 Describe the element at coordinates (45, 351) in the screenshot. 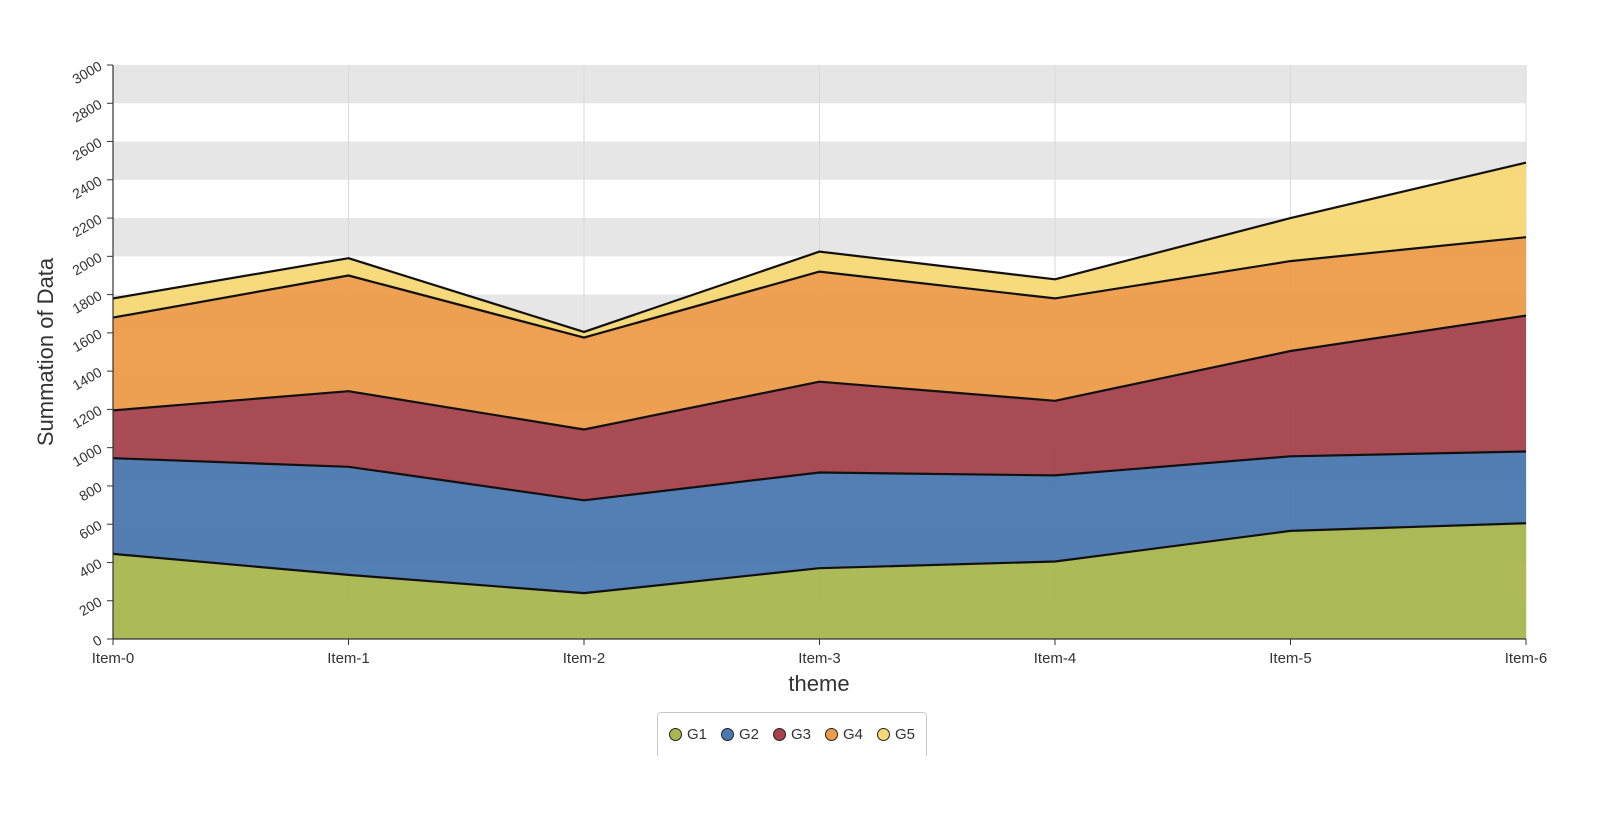

I see `y-axis-title: Summation of Data` at that location.